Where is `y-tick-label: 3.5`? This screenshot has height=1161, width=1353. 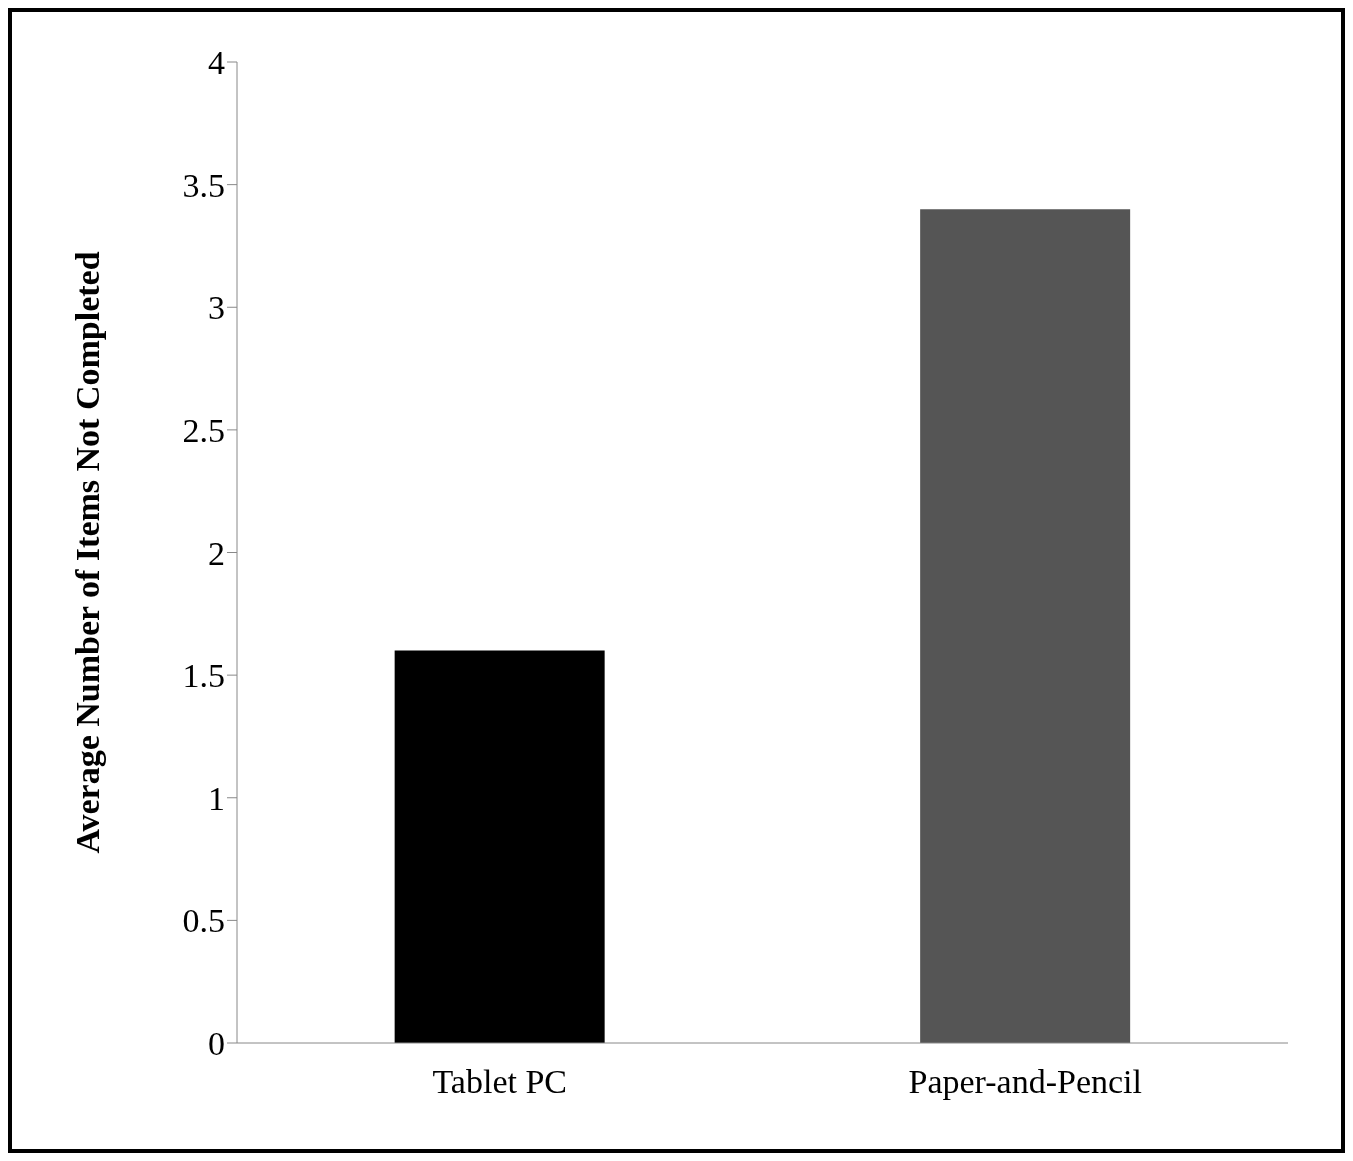
y-tick-label: 3.5 is located at coordinates (203, 185).